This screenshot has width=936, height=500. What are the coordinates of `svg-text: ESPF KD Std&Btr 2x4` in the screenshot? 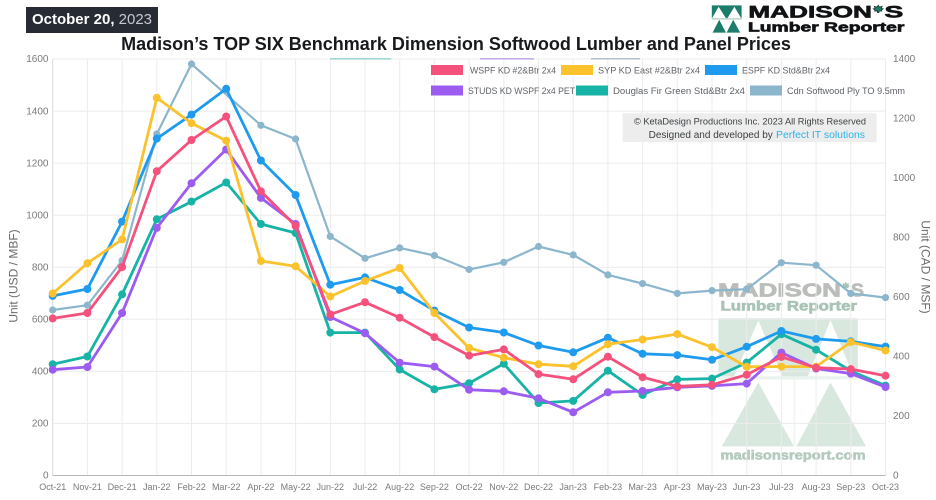 It's located at (786, 71).